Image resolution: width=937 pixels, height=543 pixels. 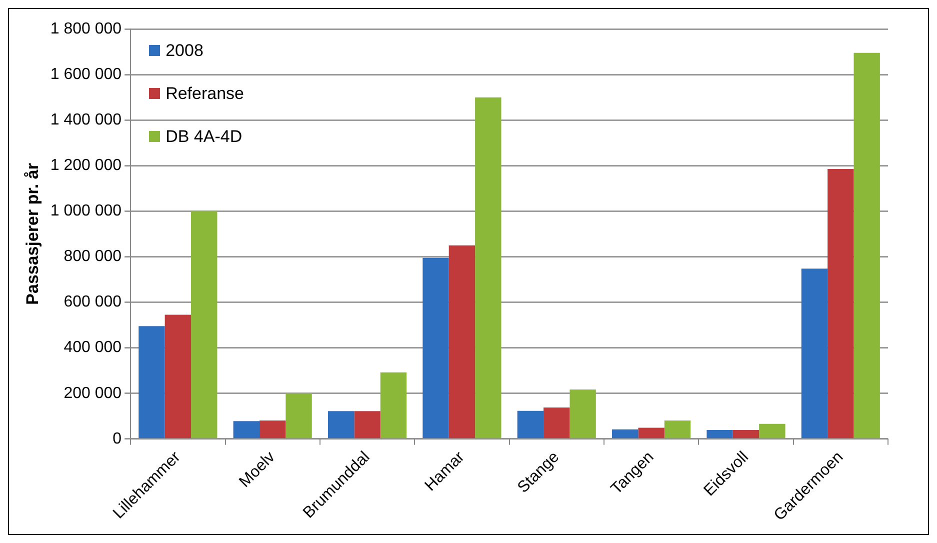 I want to click on y-tick-label: 1 800 000, so click(x=86, y=29).